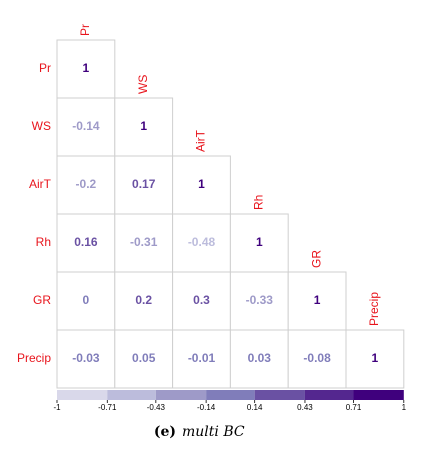  Describe the element at coordinates (316, 259) in the screenshot. I see `column-label: GR` at that location.